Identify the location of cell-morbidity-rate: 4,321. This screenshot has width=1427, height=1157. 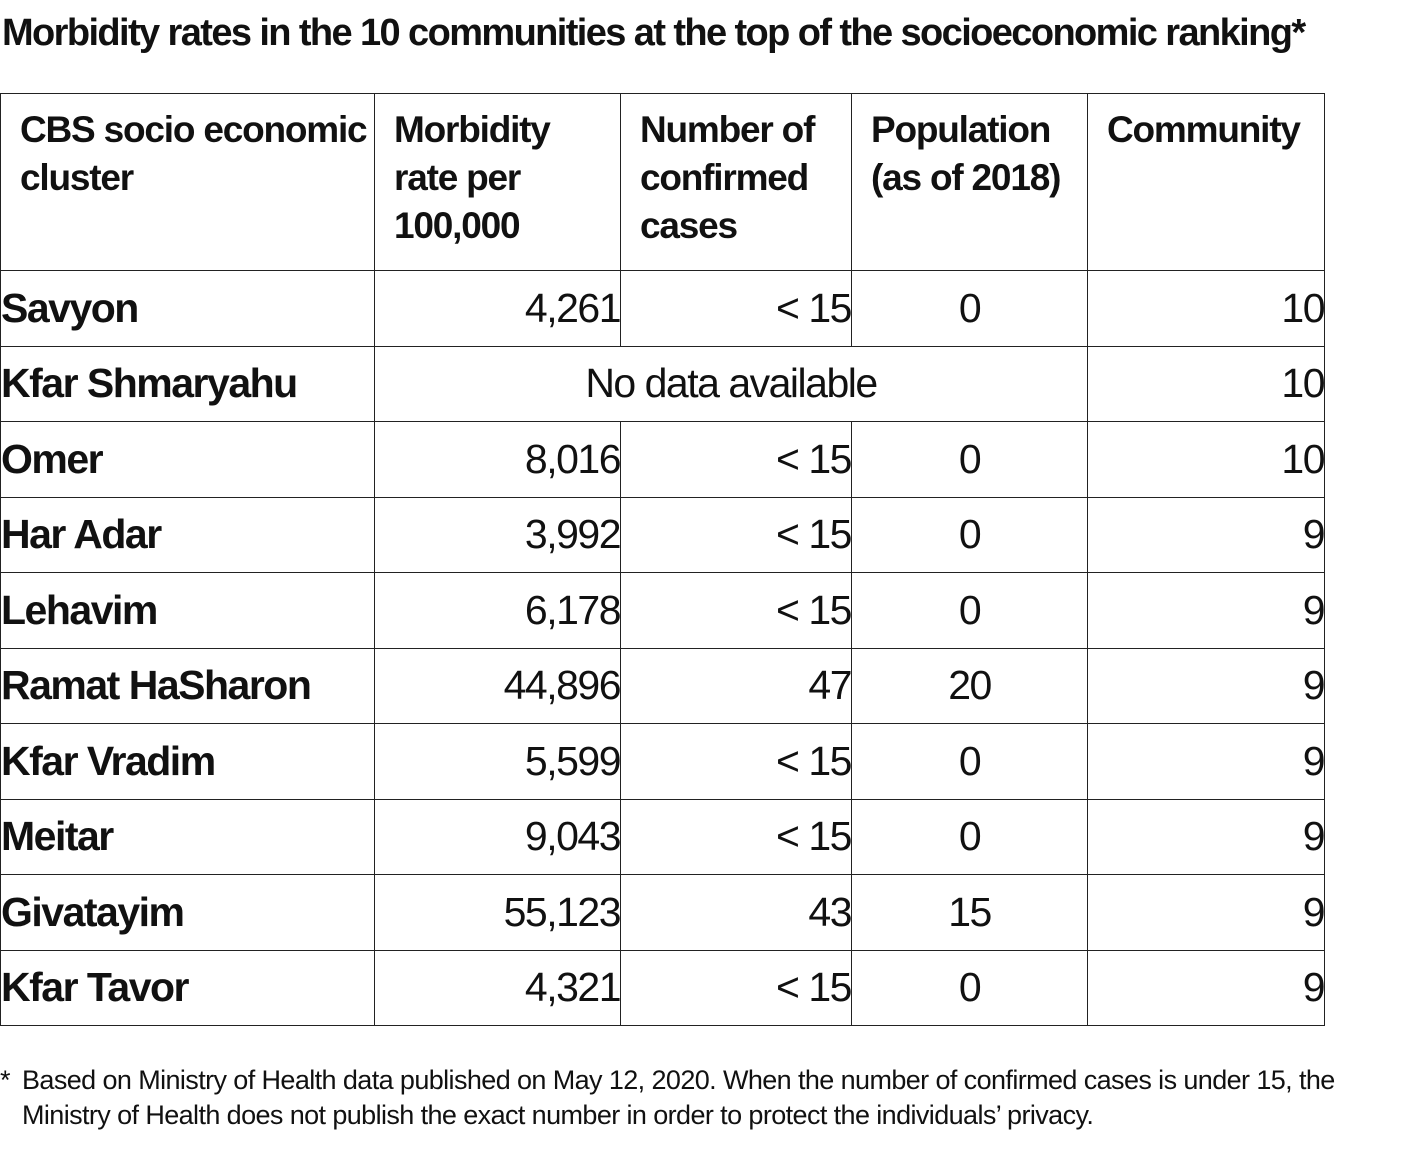
(497, 987).